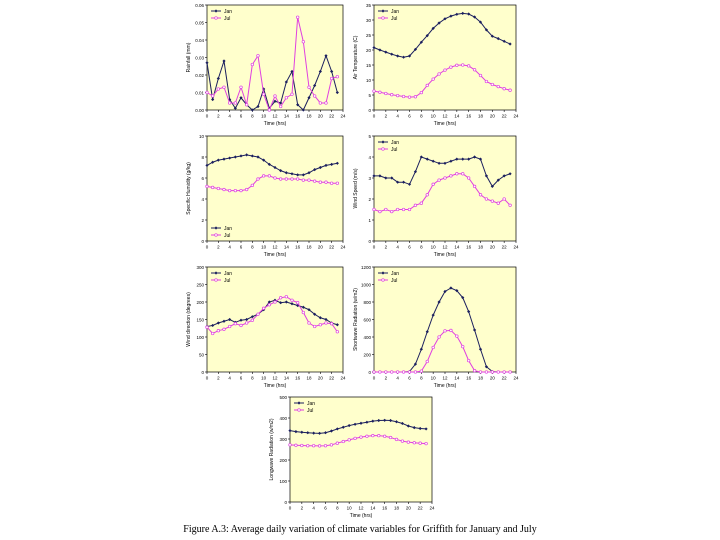  What do you see at coordinates (200, 284) in the screenshot?
I see `y-tick-label: 250` at bounding box center [200, 284].